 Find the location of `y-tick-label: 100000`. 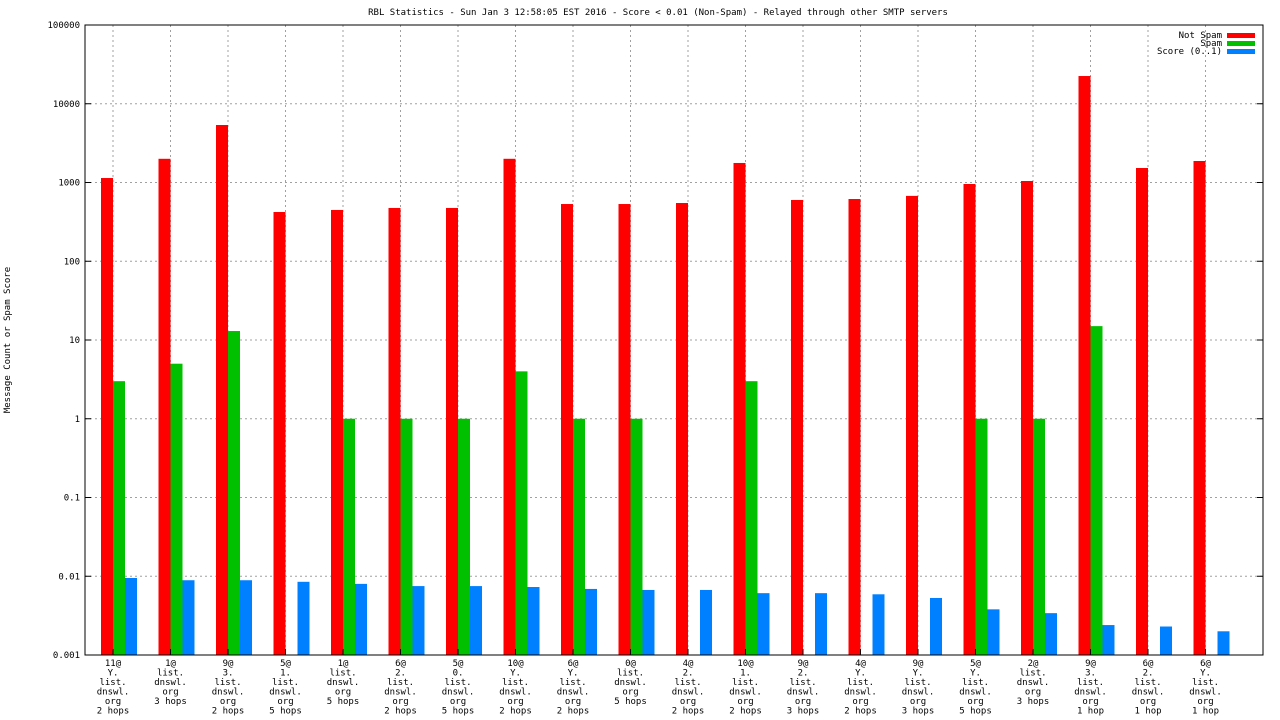

y-tick-label: 100000 is located at coordinates (63, 26).